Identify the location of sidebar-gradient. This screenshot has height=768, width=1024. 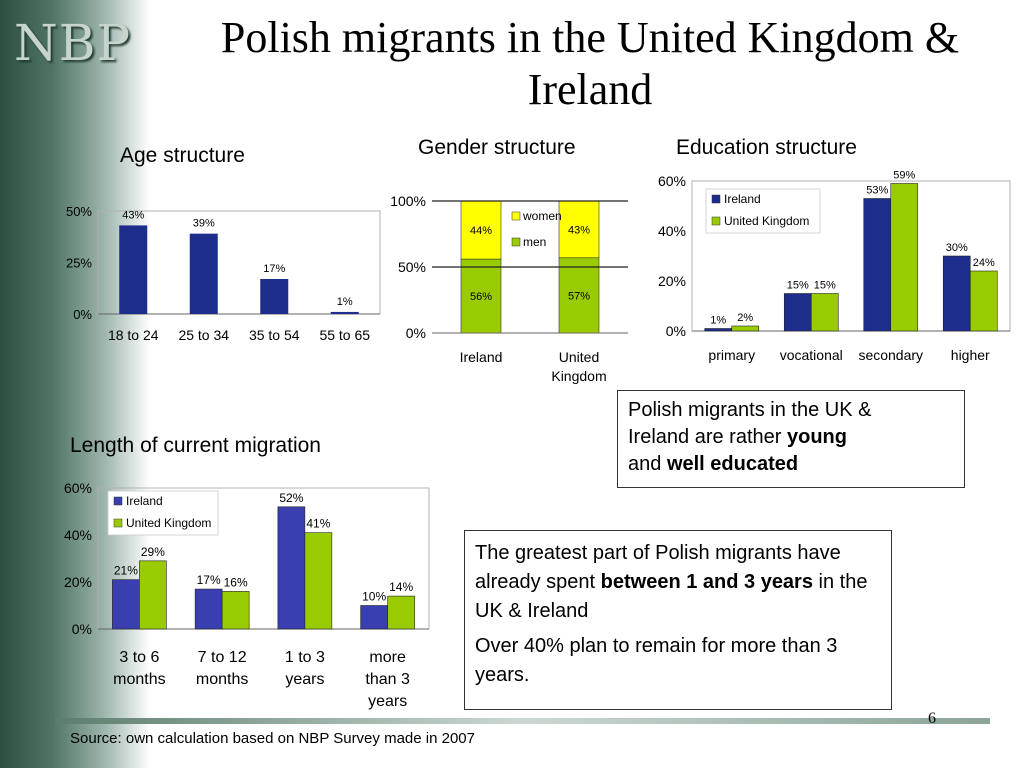
(75, 384).